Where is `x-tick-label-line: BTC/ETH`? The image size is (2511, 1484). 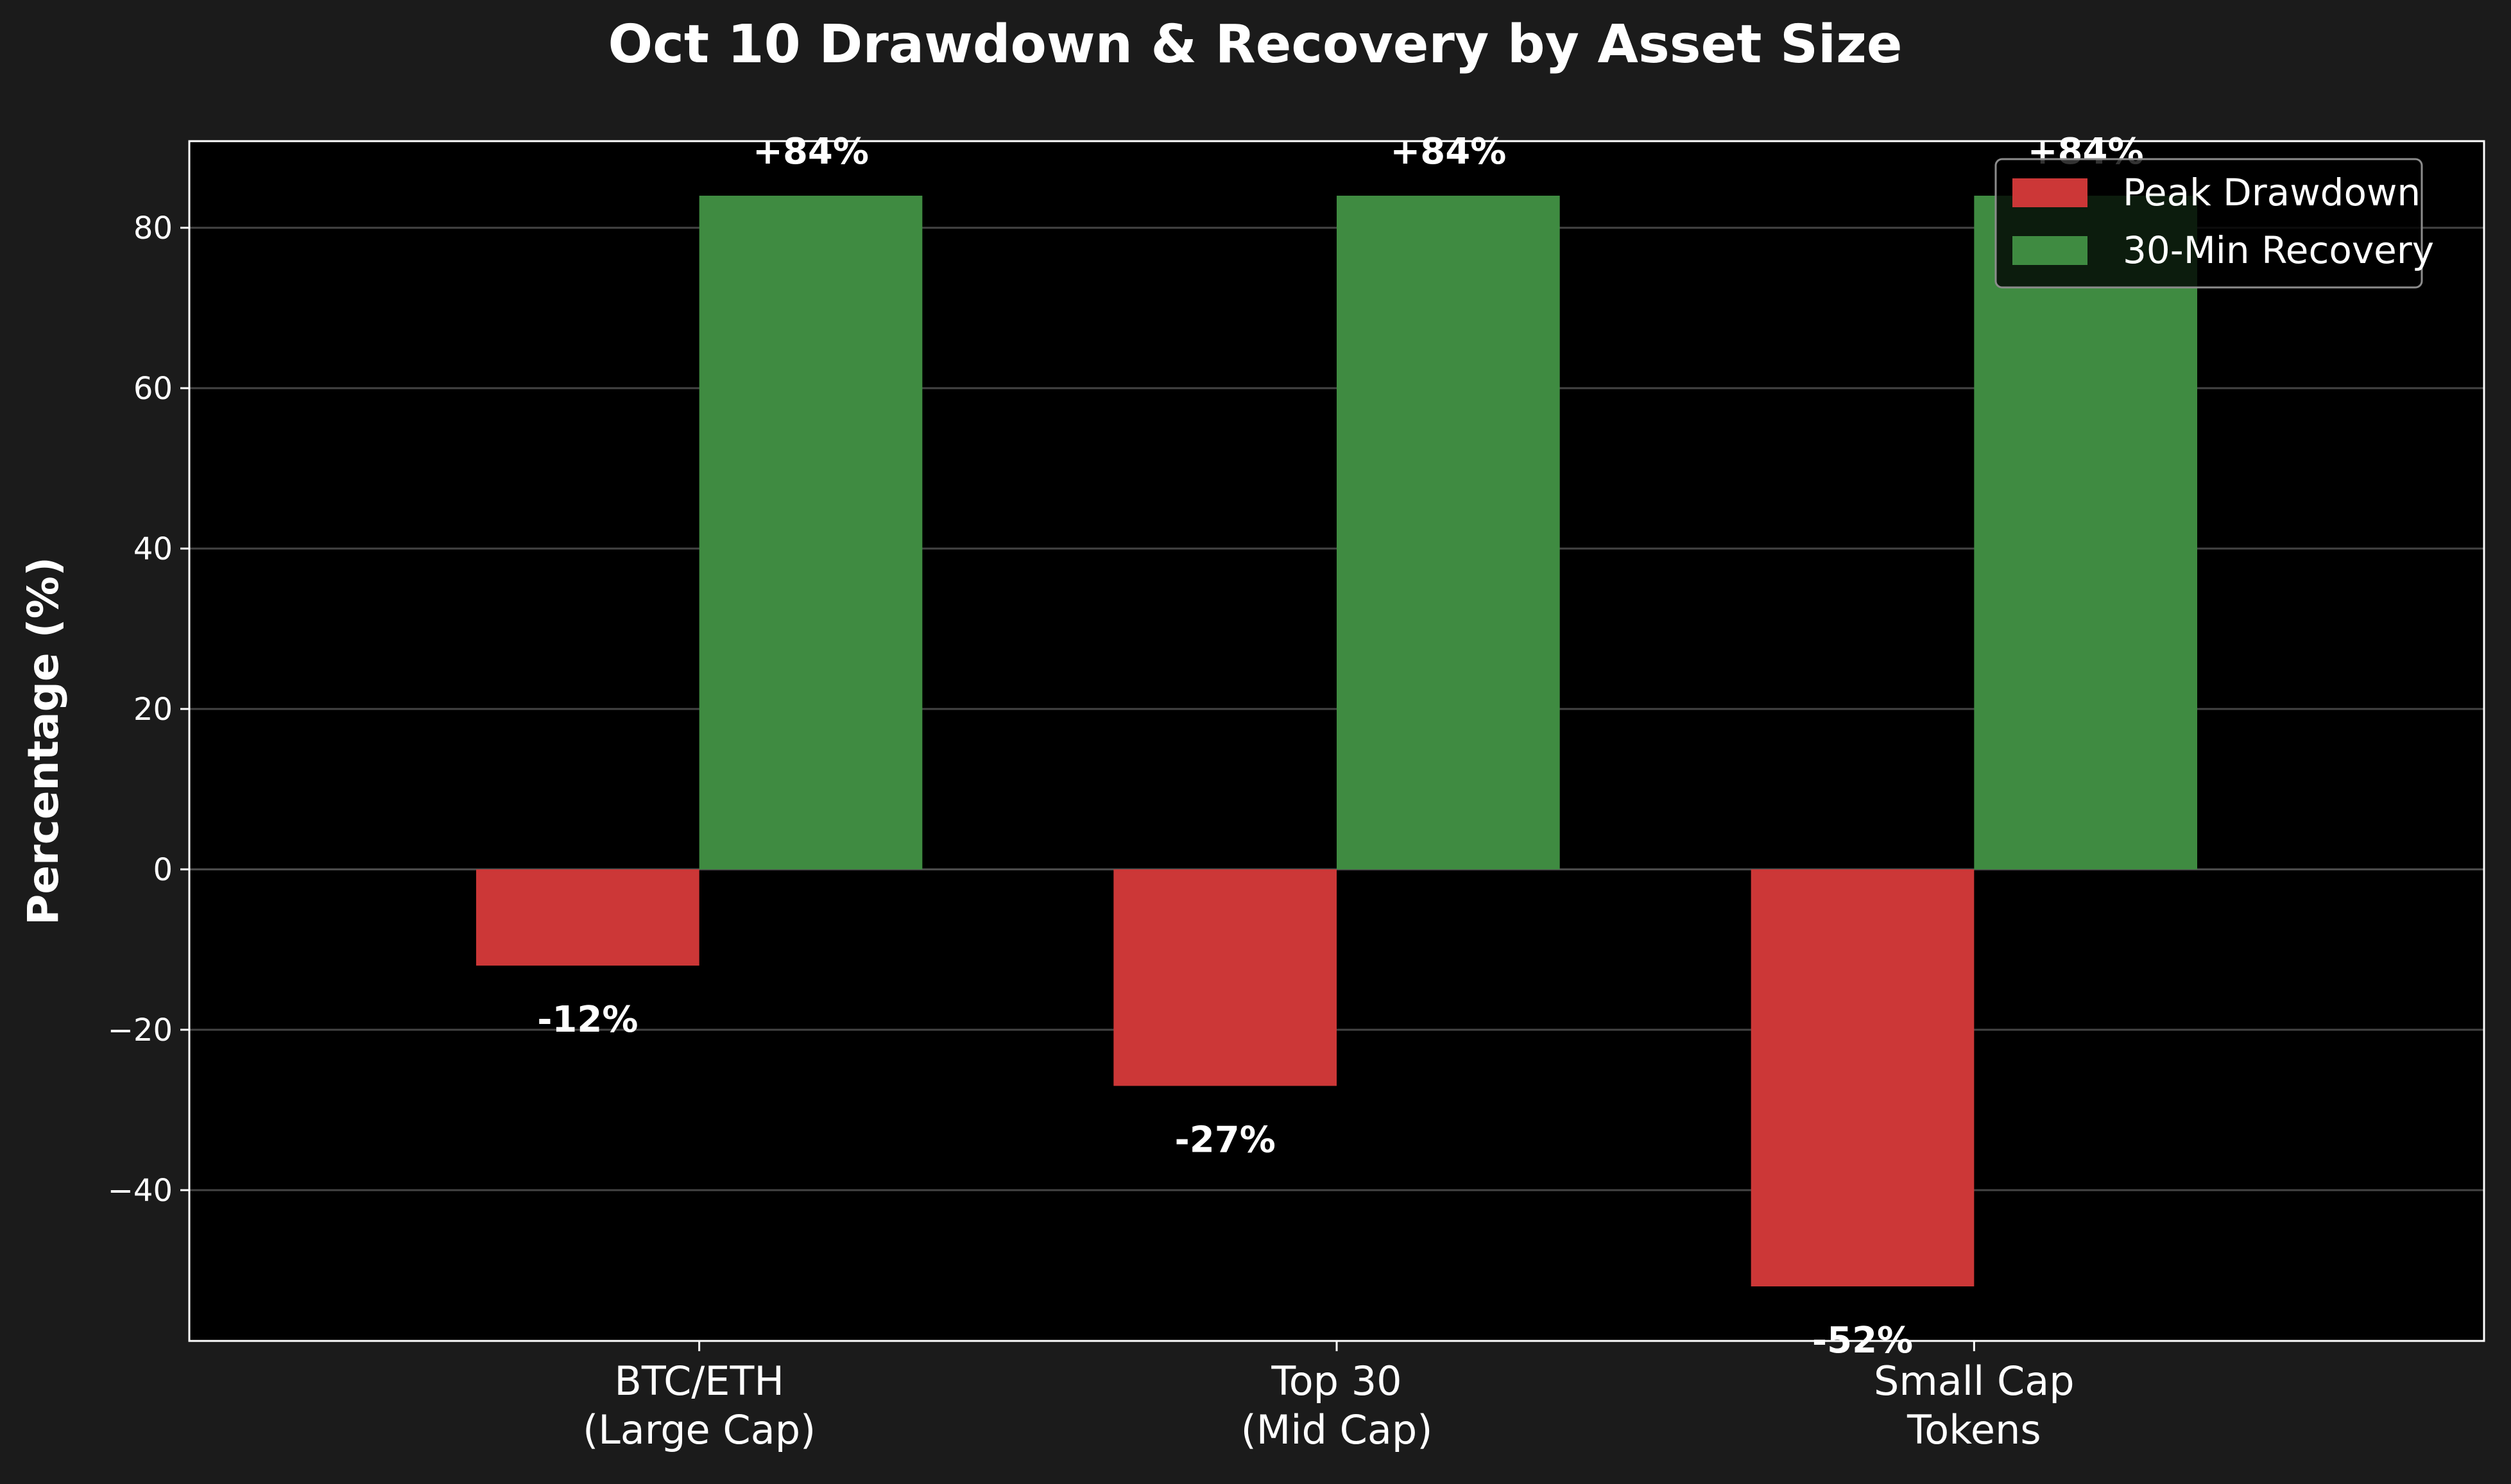 x-tick-label-line: BTC/ETH is located at coordinates (699, 1381).